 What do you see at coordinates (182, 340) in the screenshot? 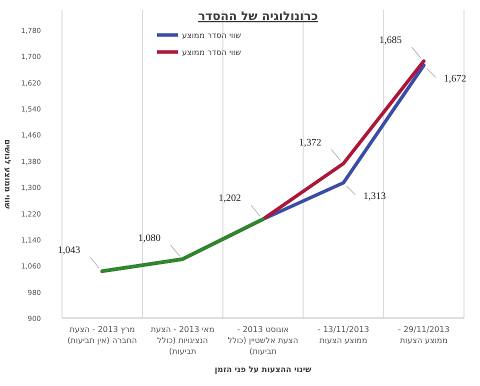
I see `x-tick-label: מאי 2013 - הצעת הנציגויות (כולל תביעות)` at bounding box center [182, 340].